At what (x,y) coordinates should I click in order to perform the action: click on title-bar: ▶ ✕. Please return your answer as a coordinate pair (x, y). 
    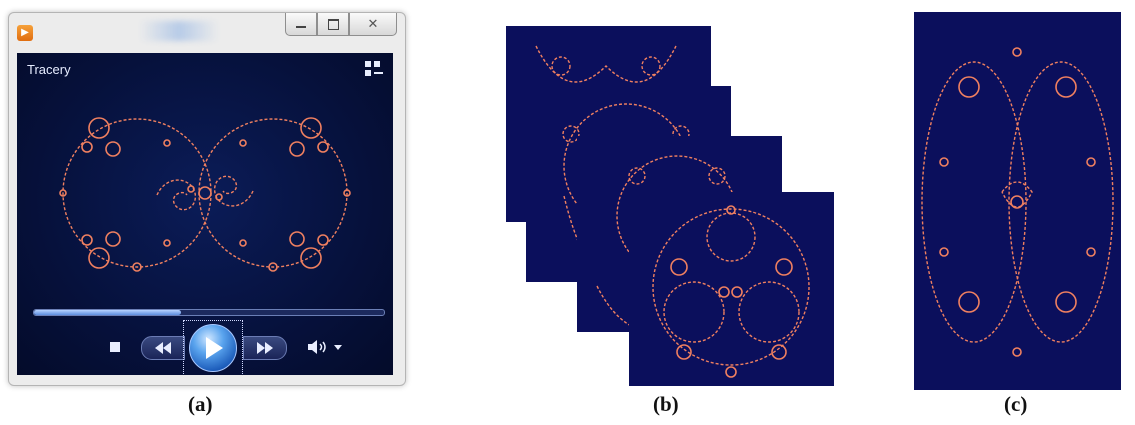
    Looking at the image, I should click on (207, 32).